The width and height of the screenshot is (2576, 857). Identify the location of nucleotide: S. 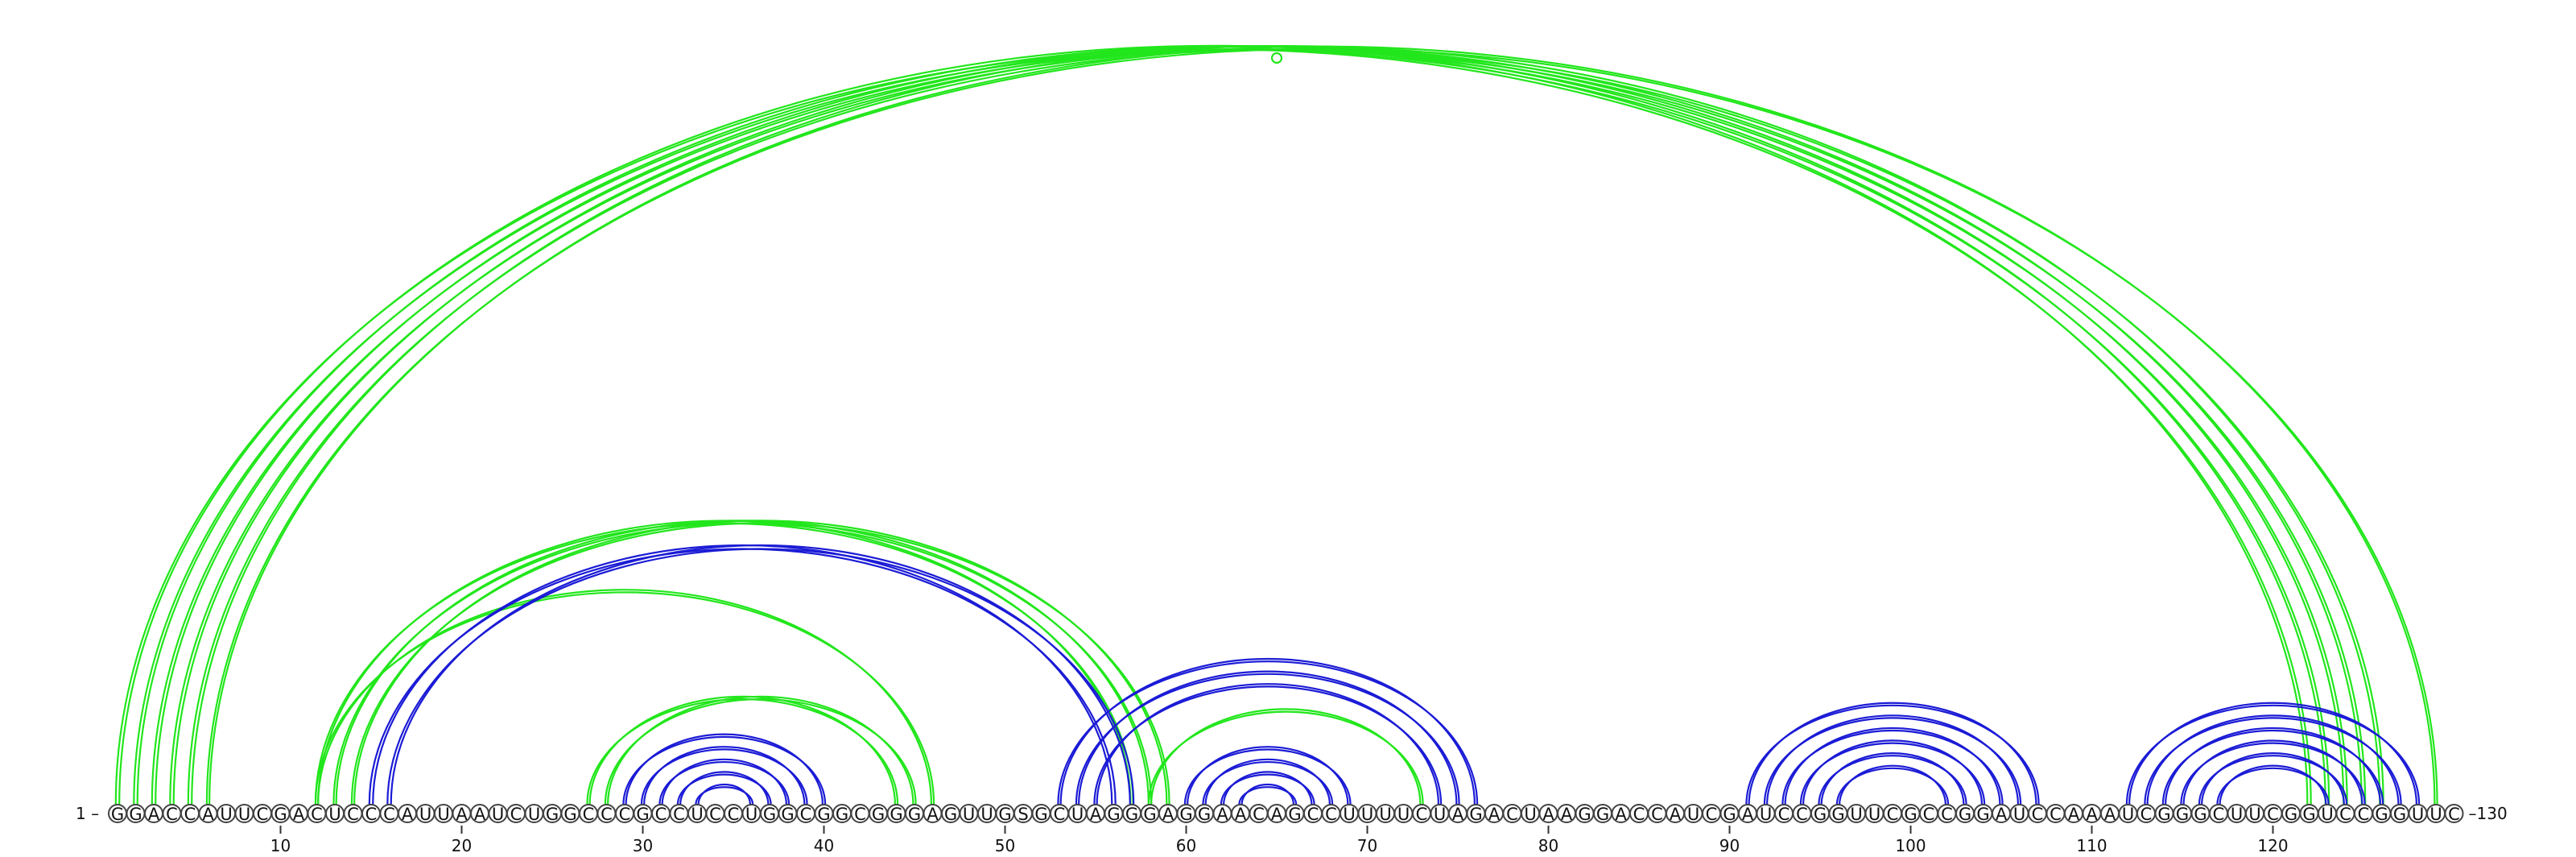
(1023, 814).